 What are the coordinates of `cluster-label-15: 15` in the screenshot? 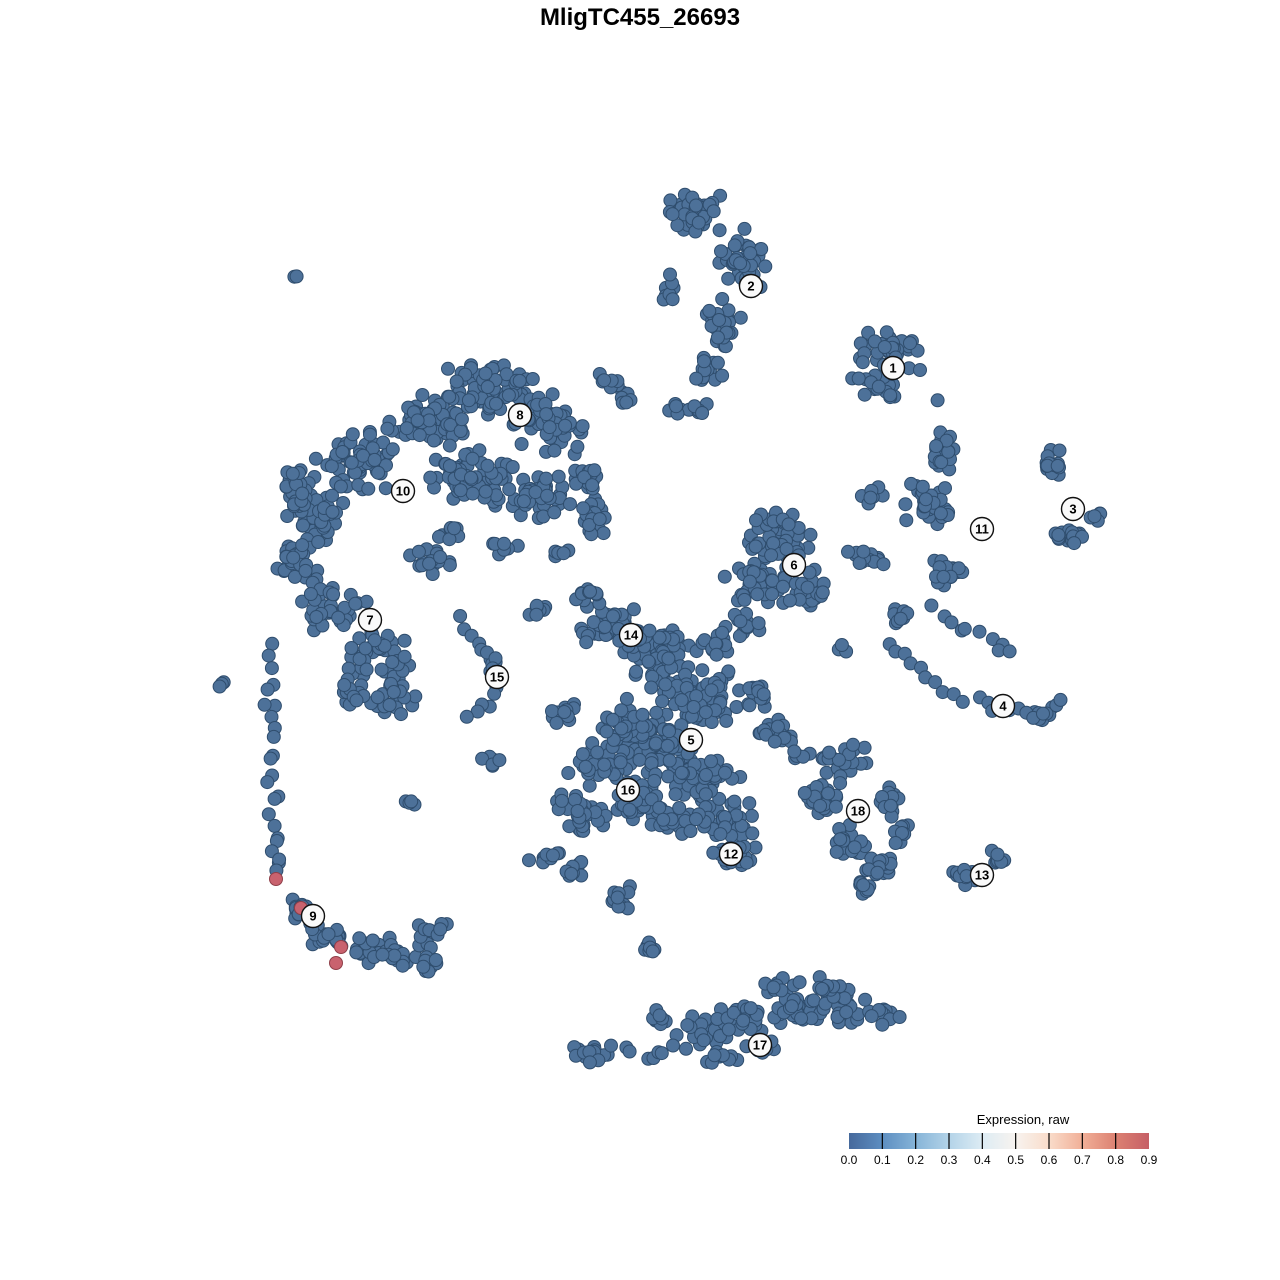 It's located at (497, 677).